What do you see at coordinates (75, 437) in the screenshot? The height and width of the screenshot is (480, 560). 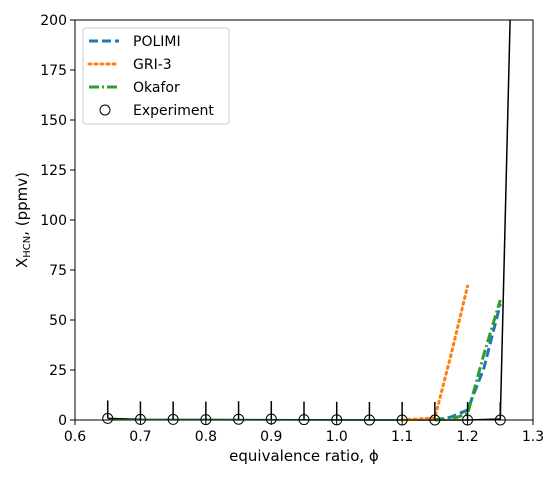 I see `x-tick-label: 0.6` at bounding box center [75, 437].